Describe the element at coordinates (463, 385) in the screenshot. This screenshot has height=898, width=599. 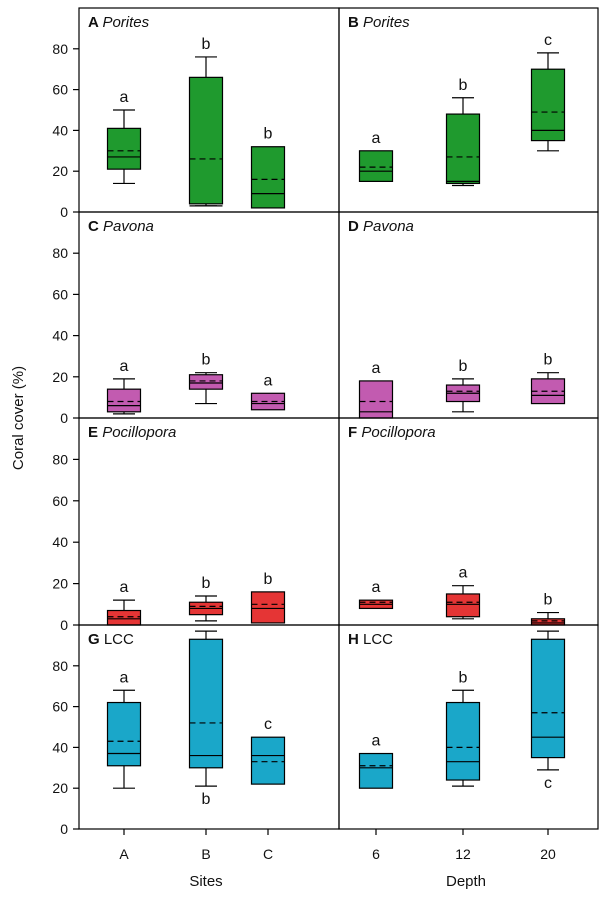
I see `box-d-12: b` at that location.